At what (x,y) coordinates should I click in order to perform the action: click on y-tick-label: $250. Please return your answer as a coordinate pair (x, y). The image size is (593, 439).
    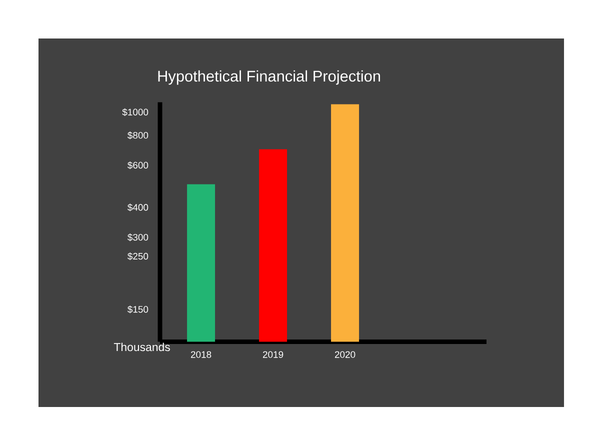
    Looking at the image, I should click on (138, 256).